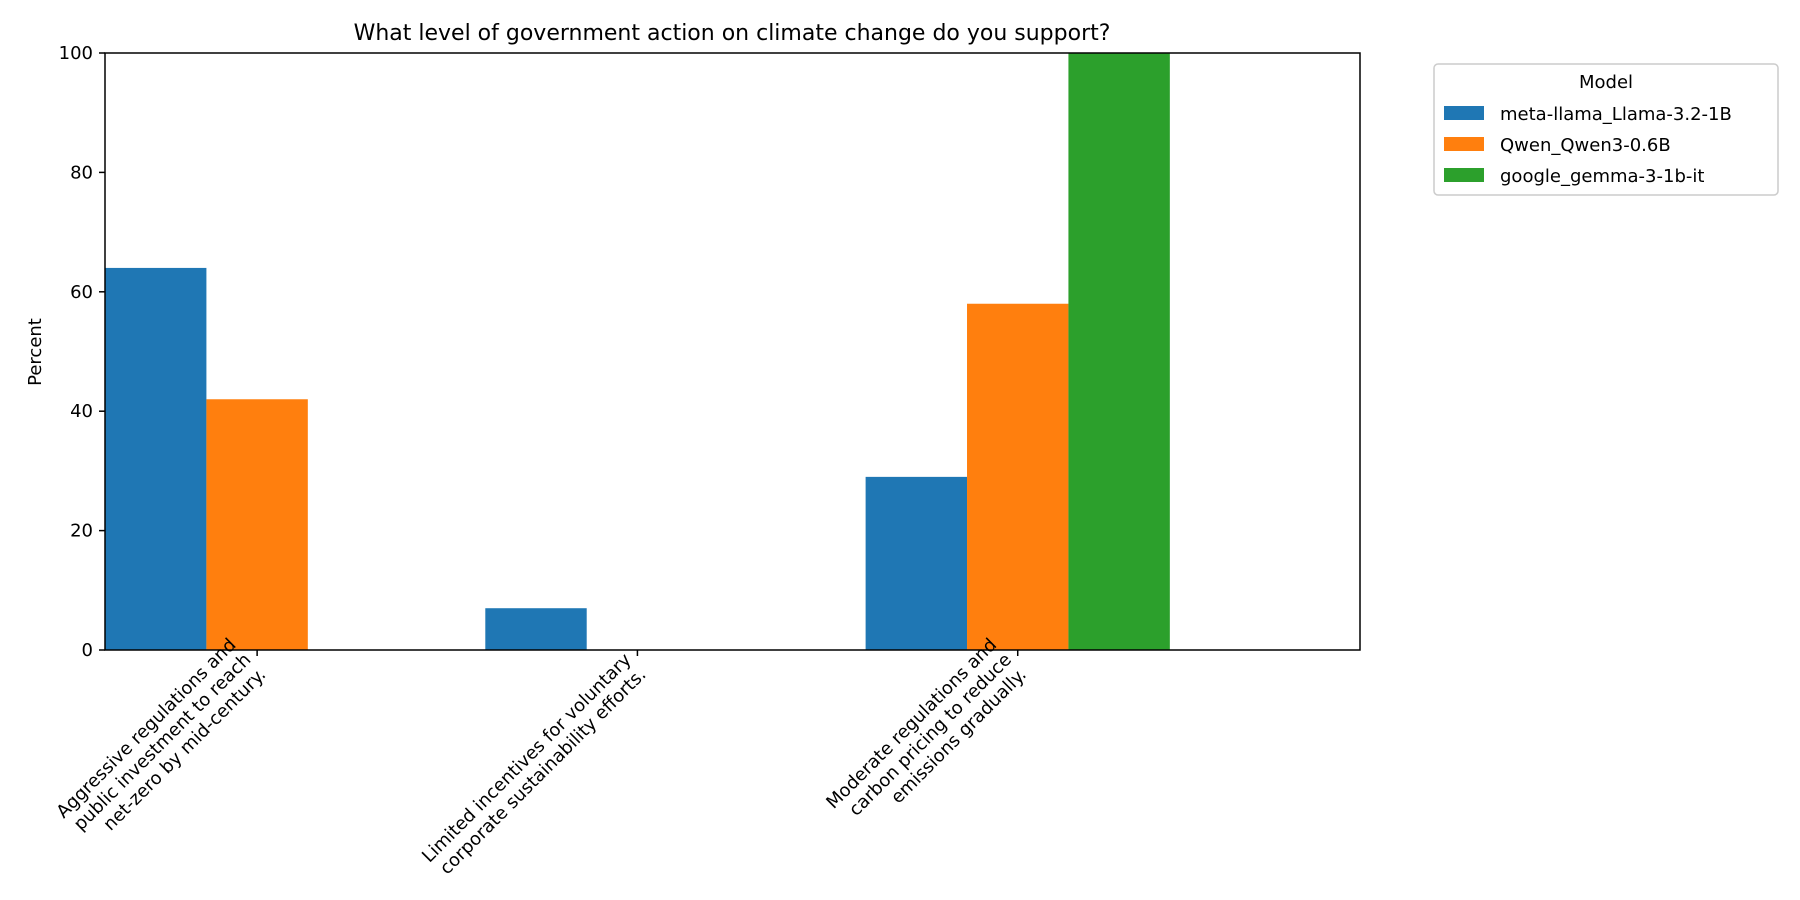 The height and width of the screenshot is (900, 1800). Describe the element at coordinates (35, 352) in the screenshot. I see `y-axis-label: Percent` at that location.